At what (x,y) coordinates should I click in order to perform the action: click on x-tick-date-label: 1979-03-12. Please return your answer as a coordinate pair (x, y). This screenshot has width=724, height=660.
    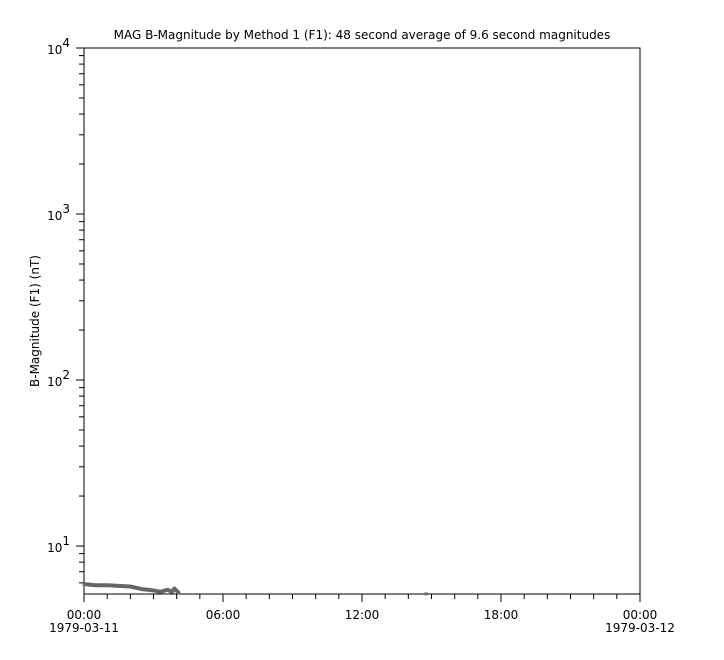
    Looking at the image, I should click on (640, 628).